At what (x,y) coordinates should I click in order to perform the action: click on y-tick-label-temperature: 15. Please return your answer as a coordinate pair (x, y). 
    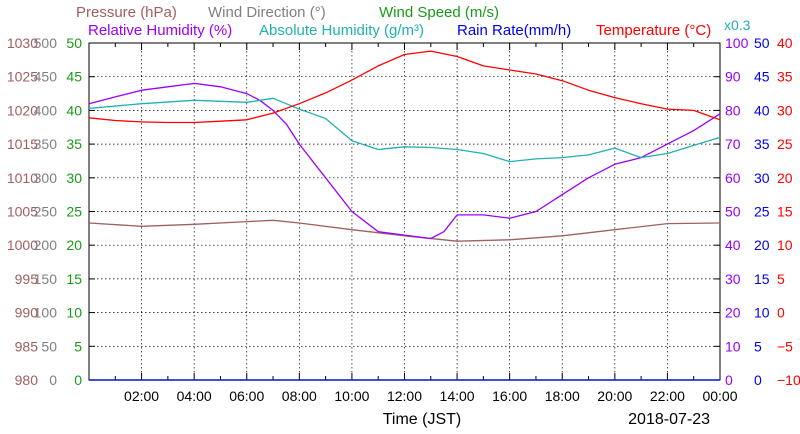
    Looking at the image, I should click on (785, 212).